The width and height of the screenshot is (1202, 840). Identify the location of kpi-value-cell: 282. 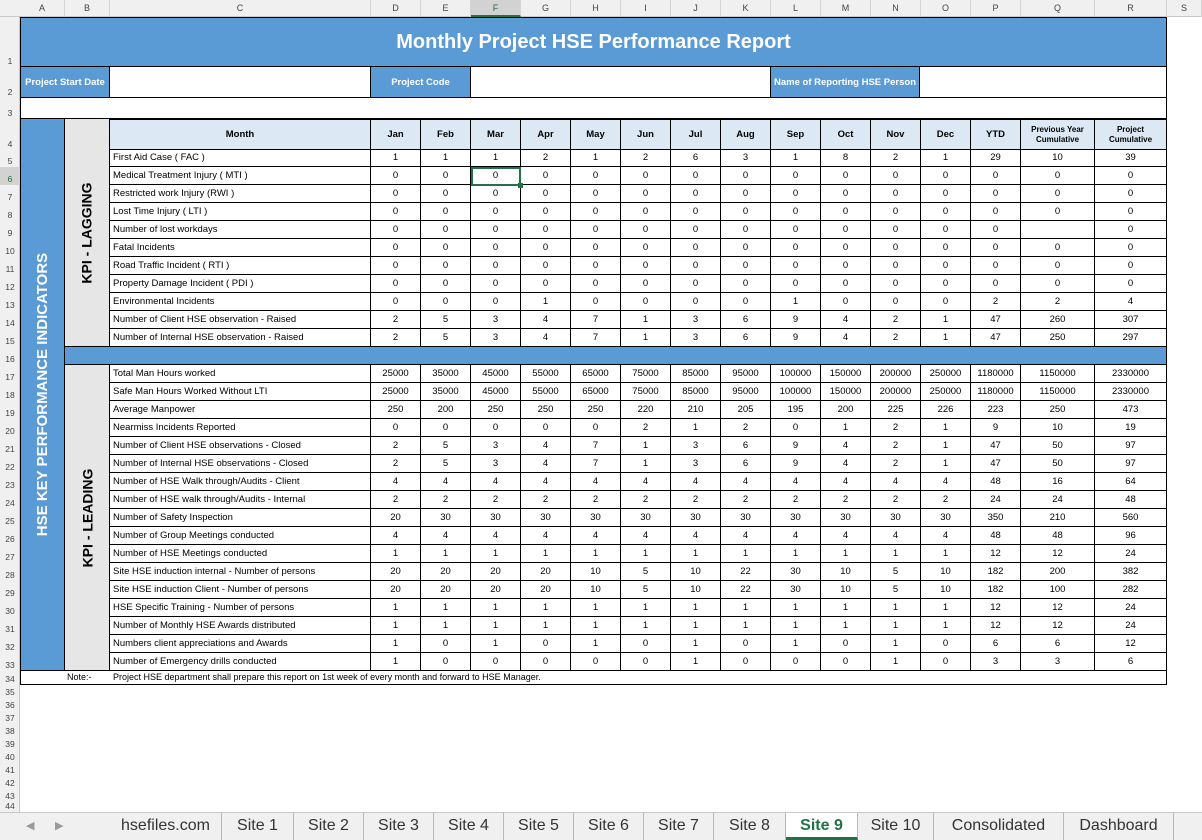
(1131, 590).